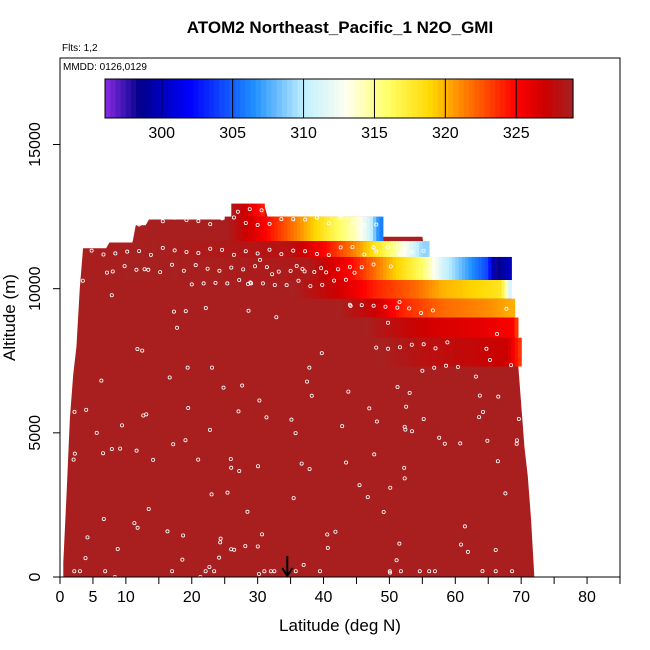 The width and height of the screenshot is (650, 650). What do you see at coordinates (303, 133) in the screenshot?
I see `colorbar-tick-label: 310` at bounding box center [303, 133].